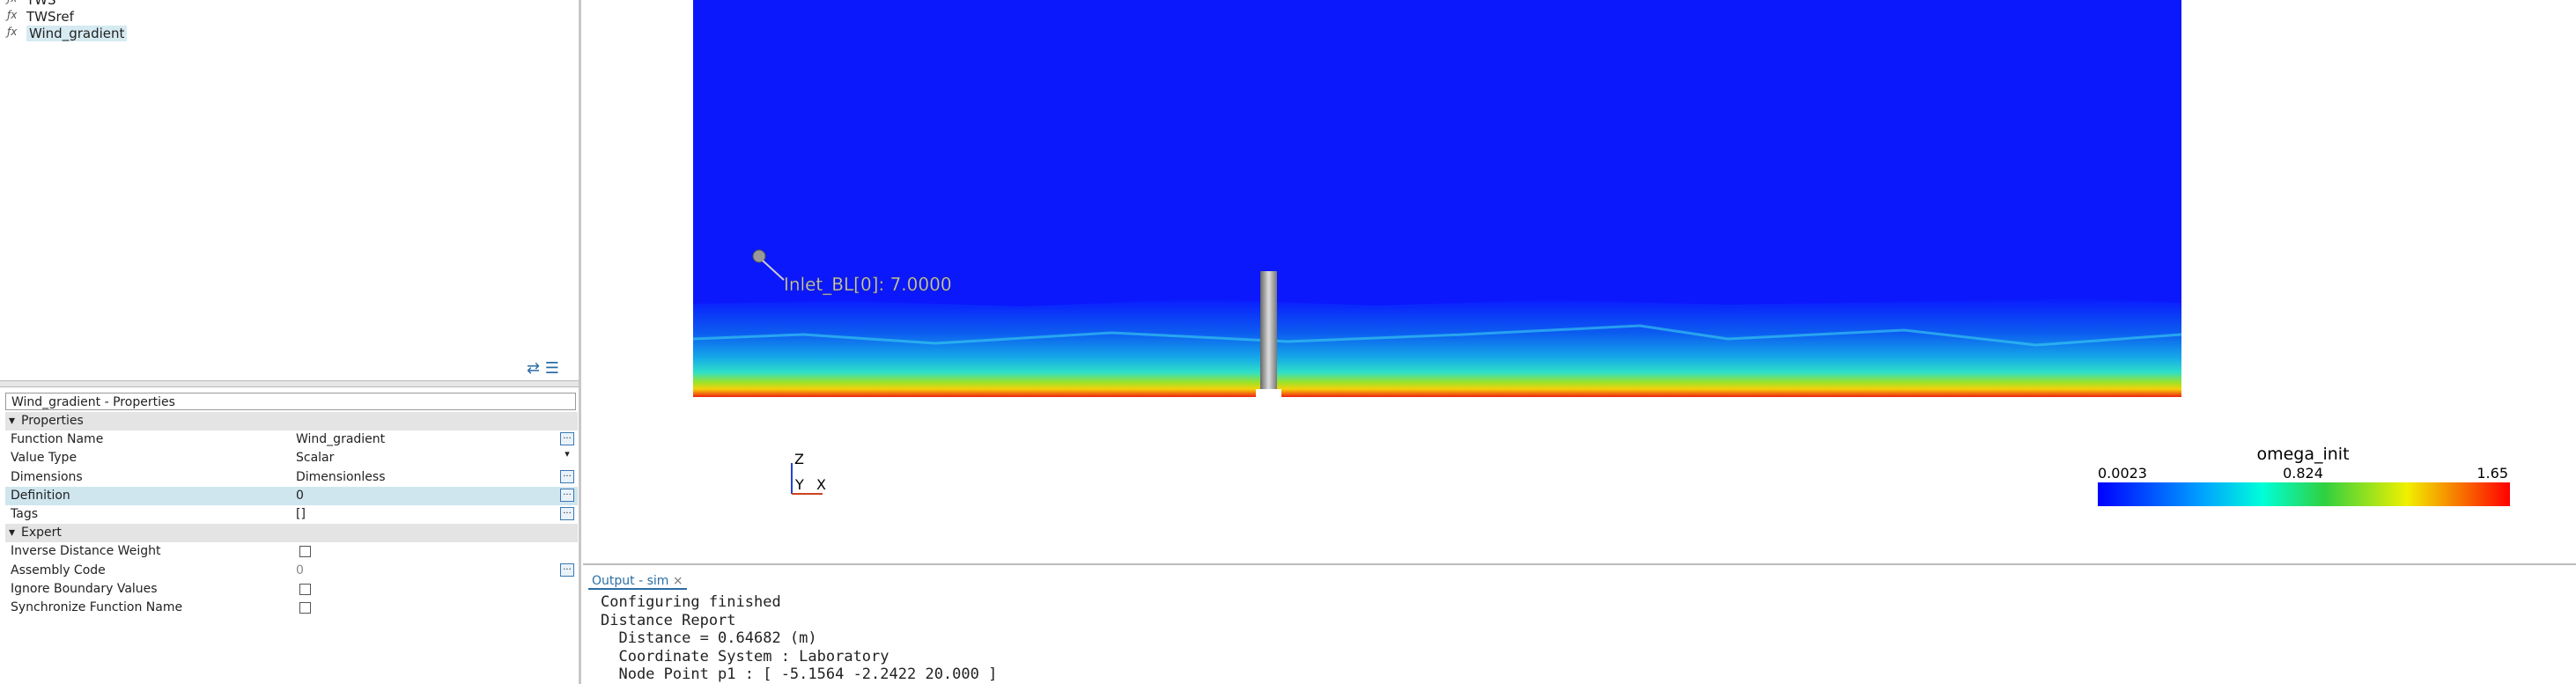 This screenshot has height=684, width=2576. What do you see at coordinates (291, 551) in the screenshot?
I see `property-row: Inverse Distance Weight` at bounding box center [291, 551].